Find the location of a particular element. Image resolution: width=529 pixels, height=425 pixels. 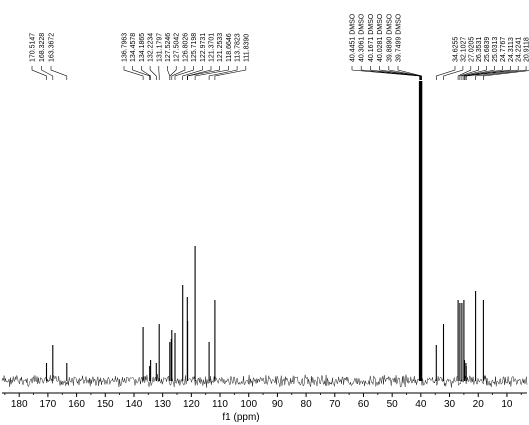

peak-shift-label: 134.1865 is located at coordinates (142, 47).